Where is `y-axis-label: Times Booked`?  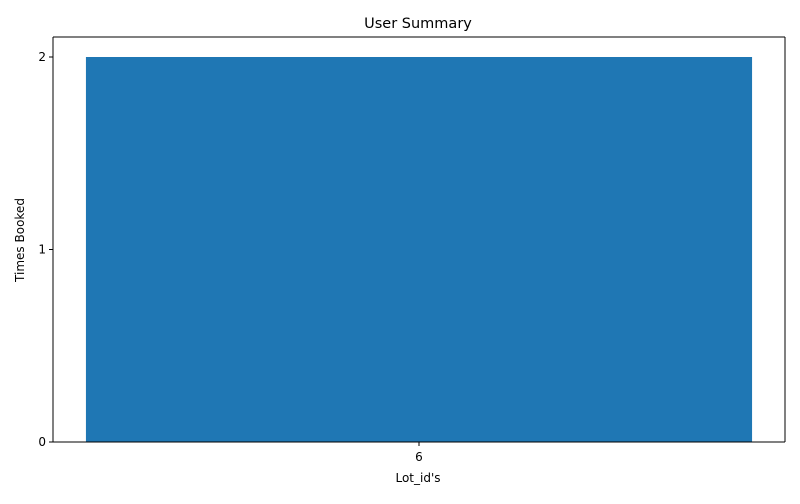
y-axis-label: Times Booked is located at coordinates (20, 240).